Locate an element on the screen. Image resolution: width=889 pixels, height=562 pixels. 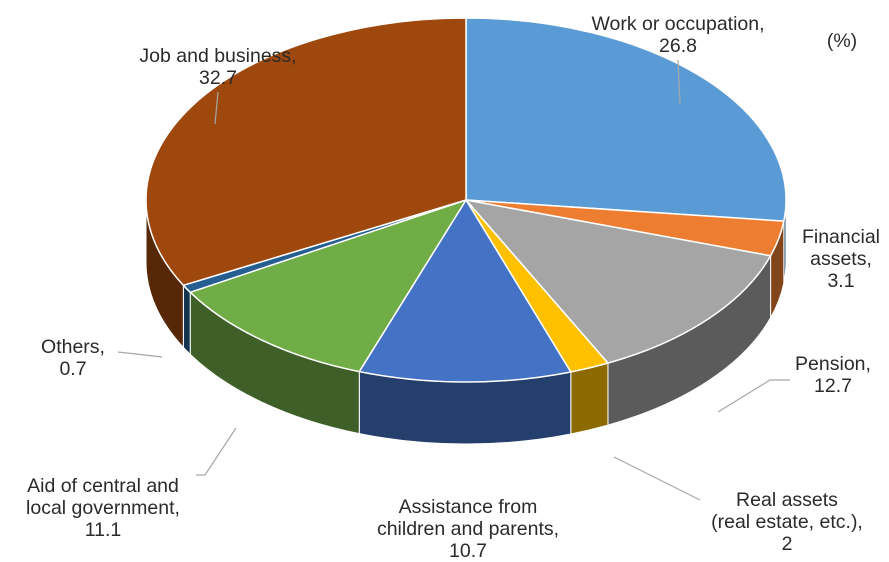
slice-label-line: 0.7 is located at coordinates (72, 369).